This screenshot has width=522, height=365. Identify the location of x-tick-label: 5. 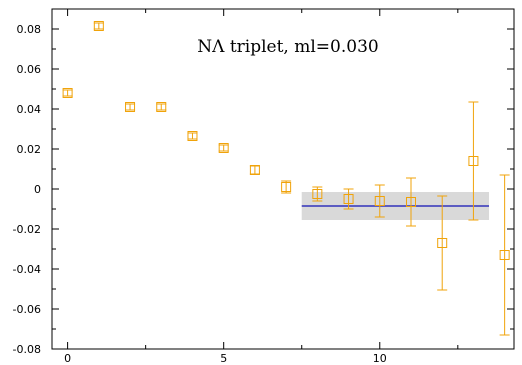
(223, 358).